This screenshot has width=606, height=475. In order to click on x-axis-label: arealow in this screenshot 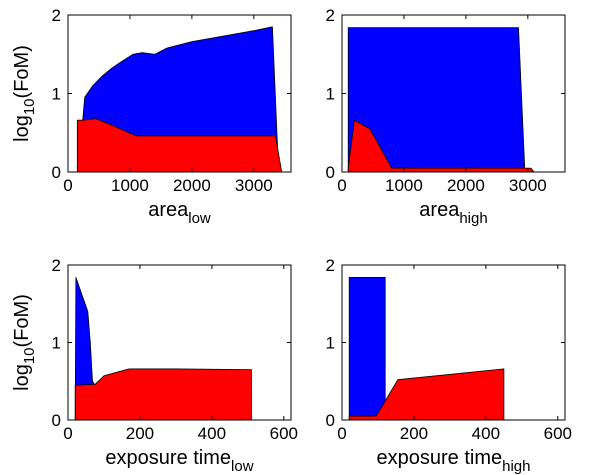, I will do `click(179, 213)`.